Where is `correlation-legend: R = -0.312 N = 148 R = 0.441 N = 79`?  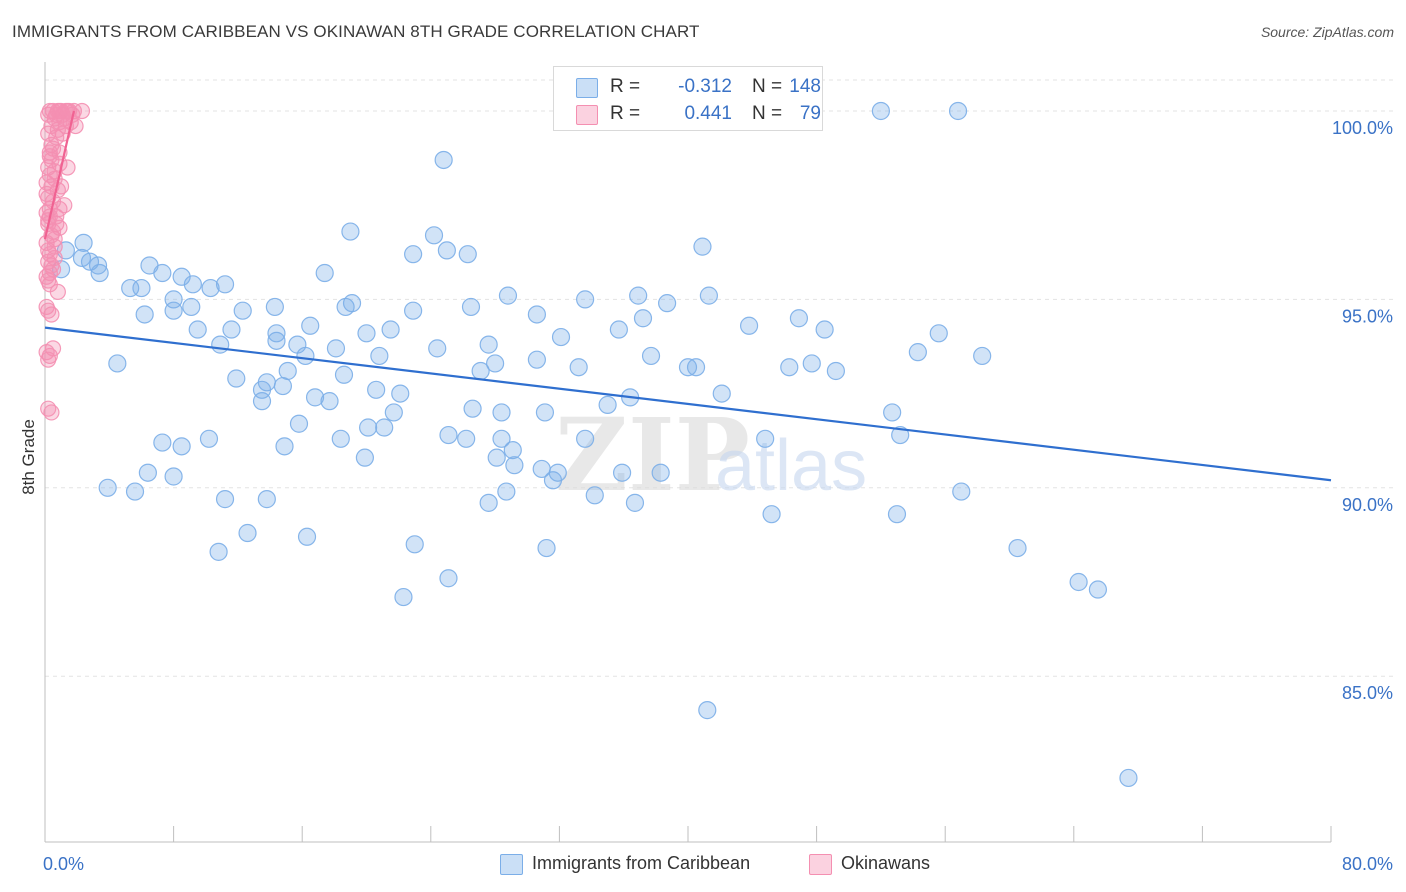 correlation-legend: R = -0.312 N = 148 R = 0.441 N = 79 is located at coordinates (688, 98).